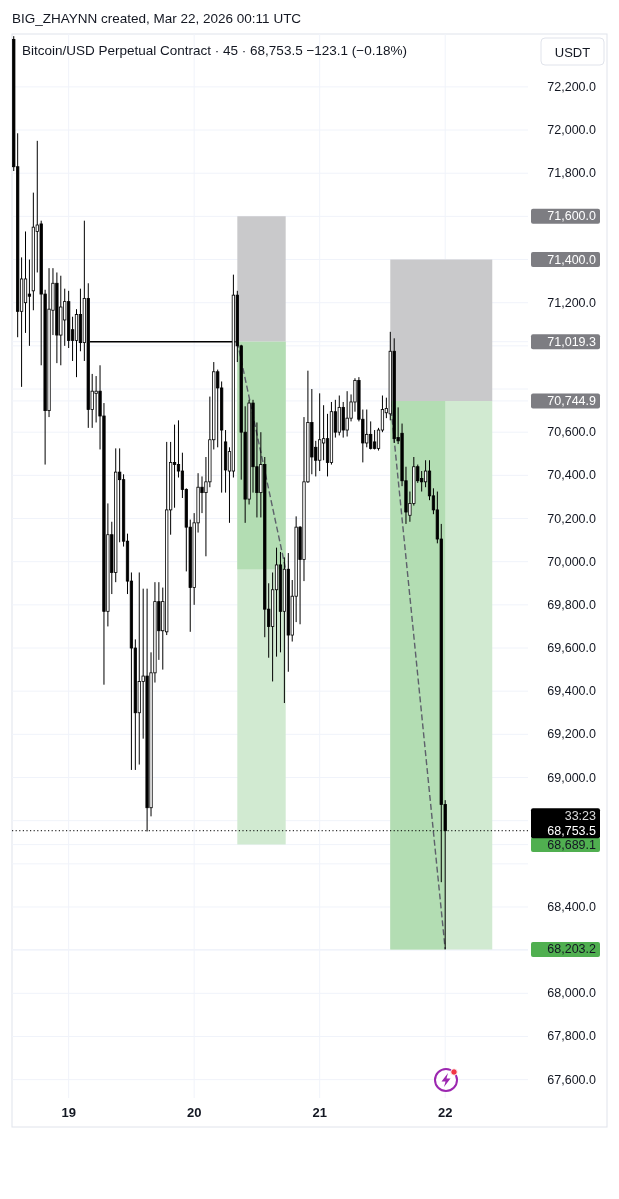 The image size is (619, 1199). I want to click on y-tick-label: 70,600.0, so click(572, 432).